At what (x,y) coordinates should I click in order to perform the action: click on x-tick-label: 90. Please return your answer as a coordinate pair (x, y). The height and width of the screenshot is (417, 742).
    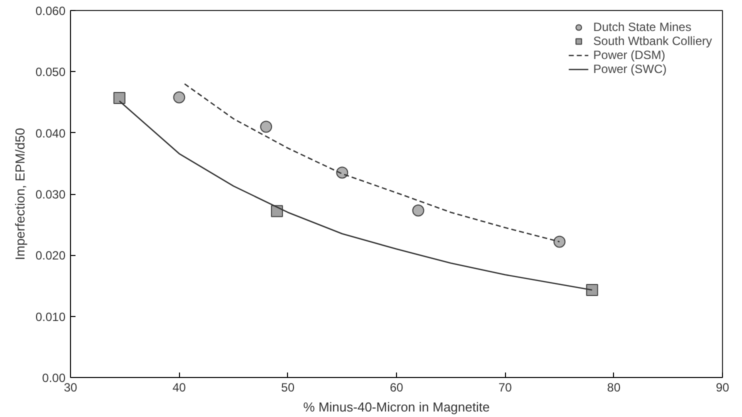
    Looking at the image, I should click on (723, 387).